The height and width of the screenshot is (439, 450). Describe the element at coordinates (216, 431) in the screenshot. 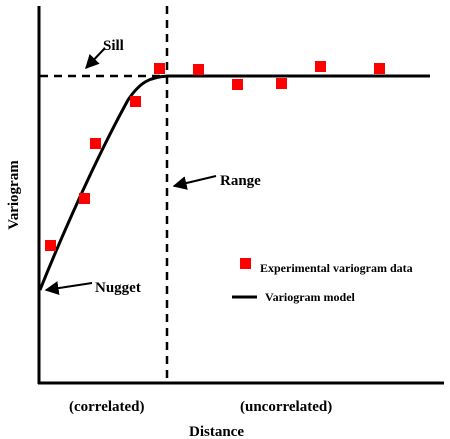

I see `x-axis-title: Distance` at that location.